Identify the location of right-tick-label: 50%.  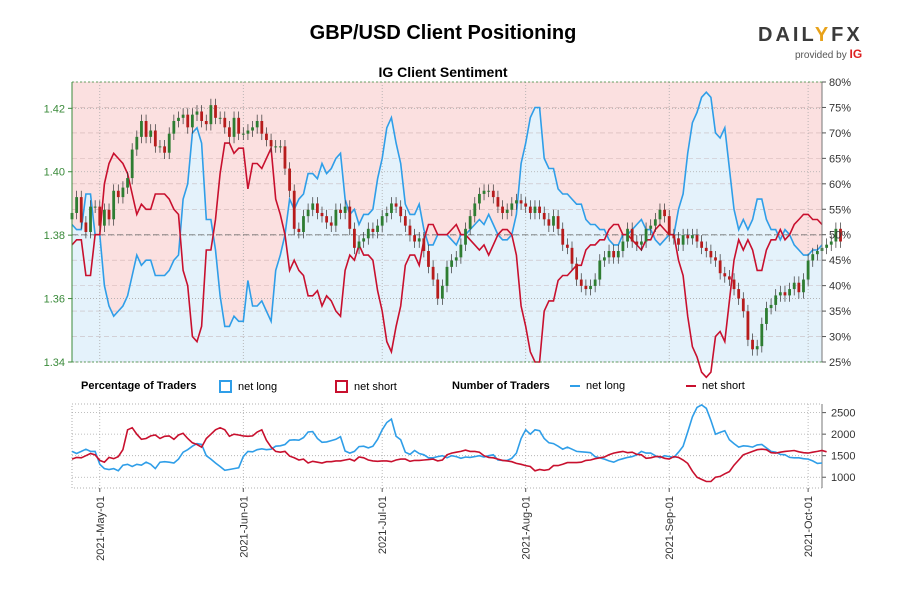
(840, 236).